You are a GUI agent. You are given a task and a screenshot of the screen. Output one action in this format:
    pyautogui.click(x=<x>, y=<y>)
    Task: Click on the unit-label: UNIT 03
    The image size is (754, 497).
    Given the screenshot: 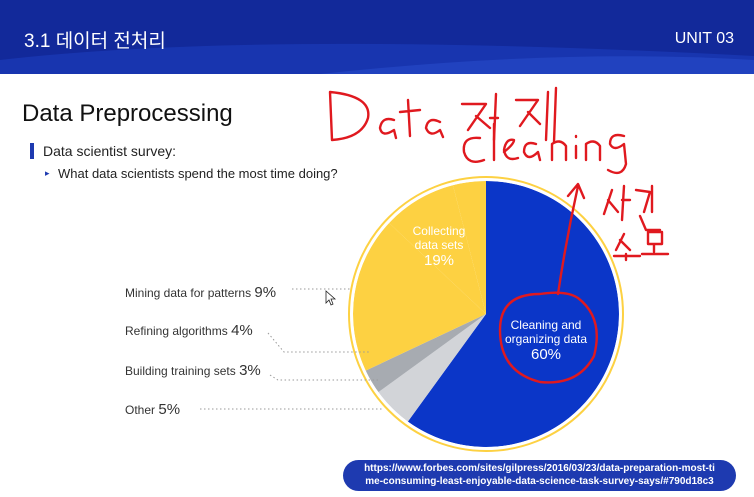 What is the action you would take?
    pyautogui.click(x=704, y=38)
    